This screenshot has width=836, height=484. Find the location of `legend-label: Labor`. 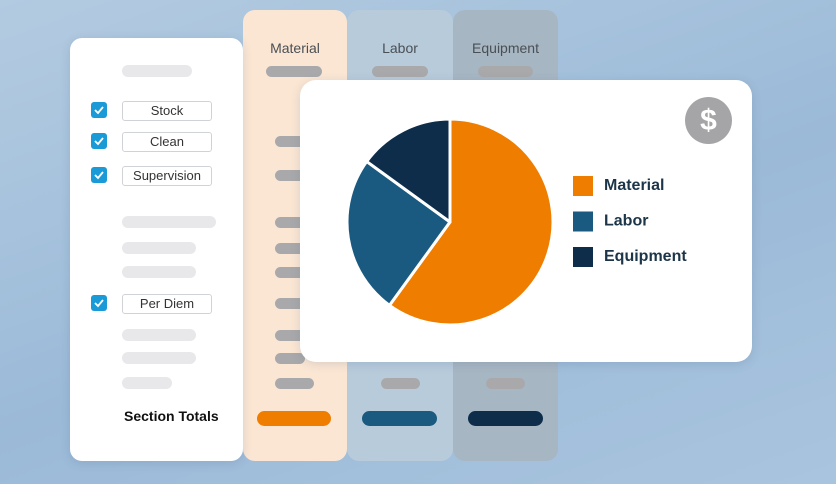

legend-label: Labor is located at coordinates (626, 221).